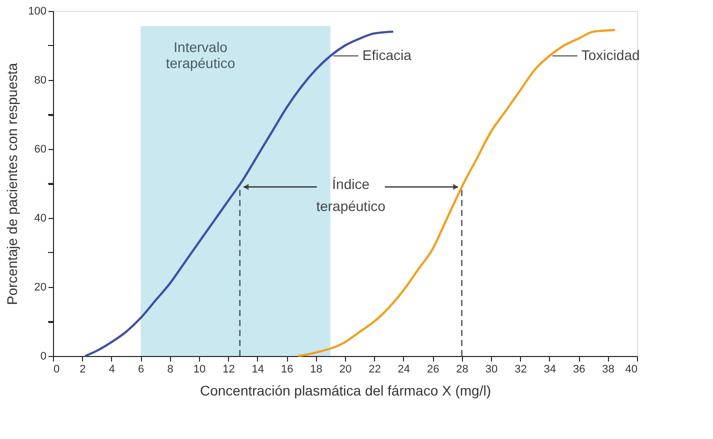 The image size is (713, 439). Describe the element at coordinates (520, 370) in the screenshot. I see `x-tick-label: 32` at that location.